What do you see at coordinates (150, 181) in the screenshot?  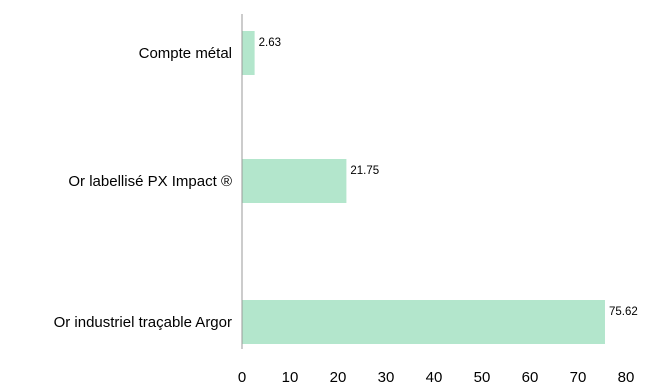 I see `category-label: Or labellisé PX Impact ®` at bounding box center [150, 181].